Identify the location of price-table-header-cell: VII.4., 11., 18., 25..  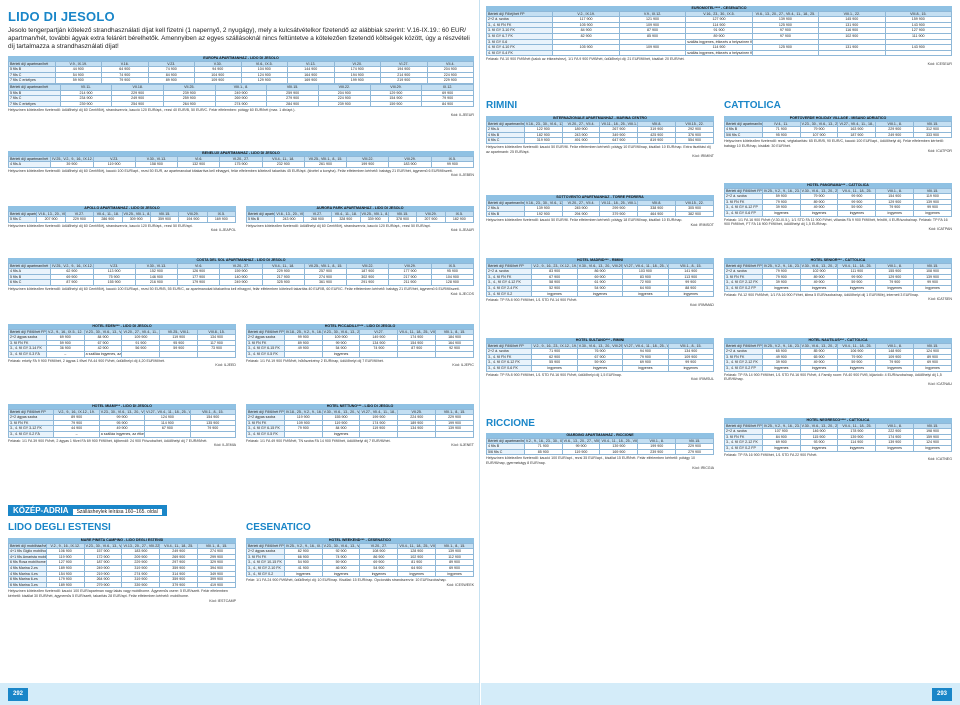
(857, 191).